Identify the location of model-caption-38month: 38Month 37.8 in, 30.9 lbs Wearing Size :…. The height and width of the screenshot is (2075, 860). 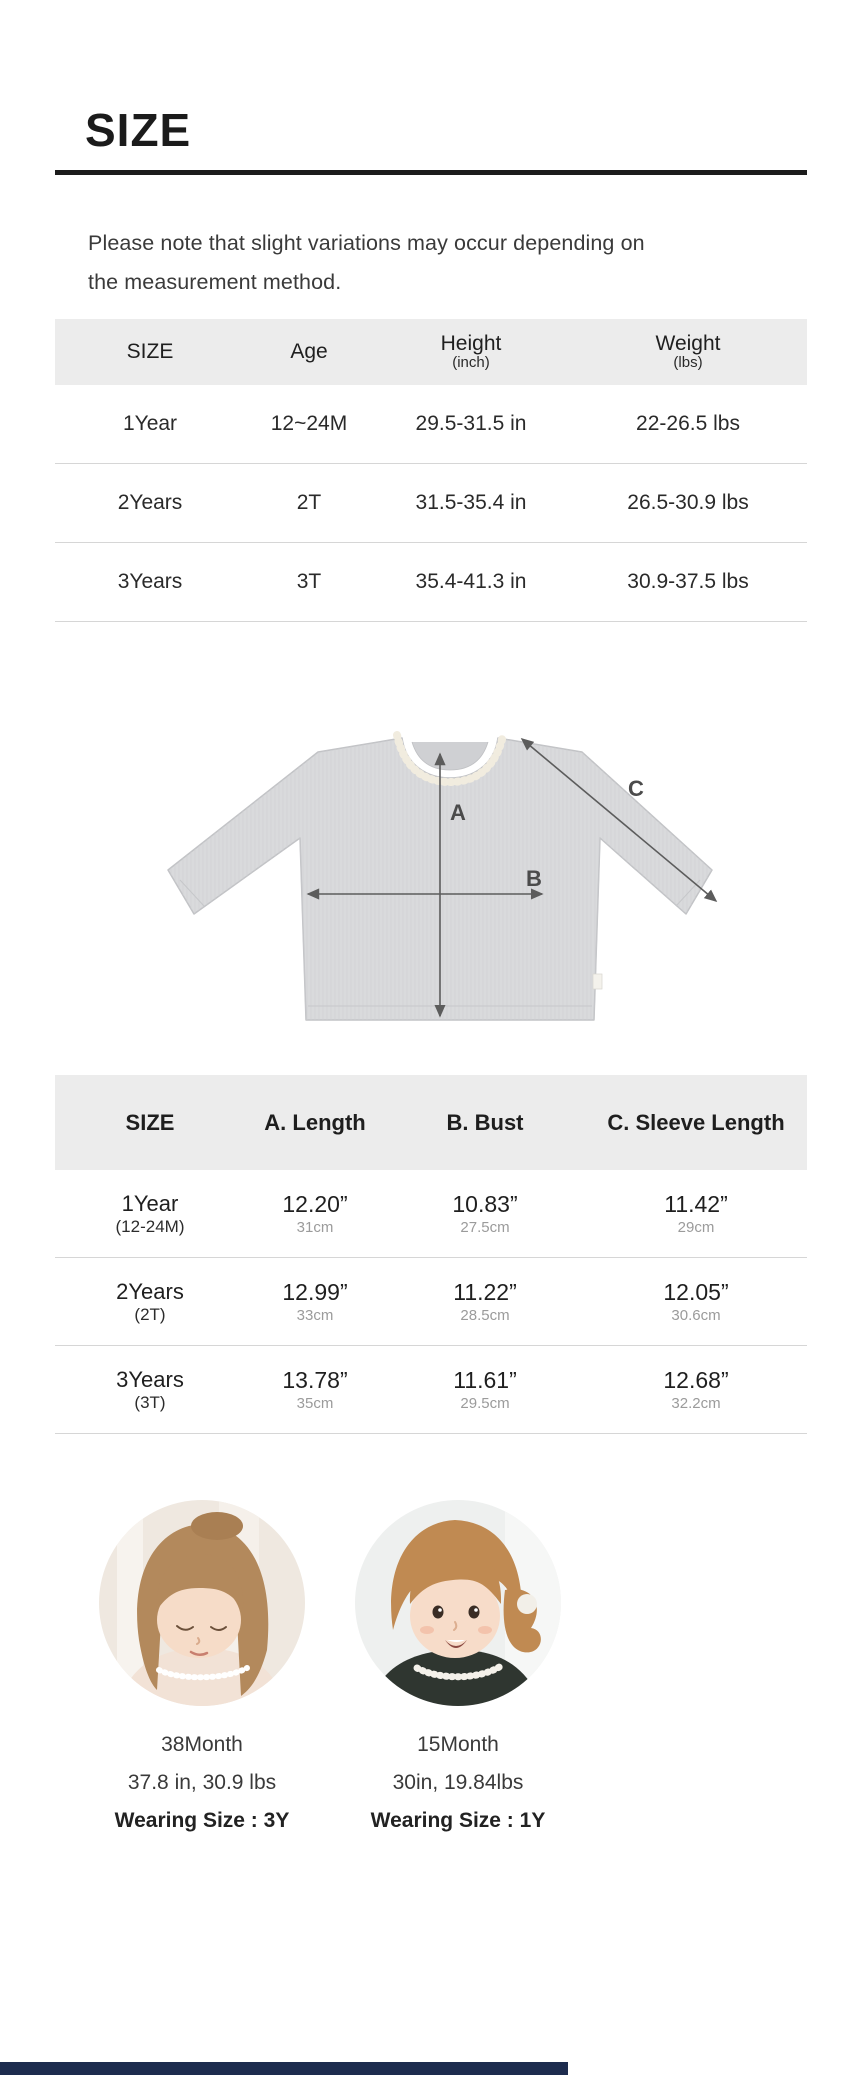
(202, 1783).